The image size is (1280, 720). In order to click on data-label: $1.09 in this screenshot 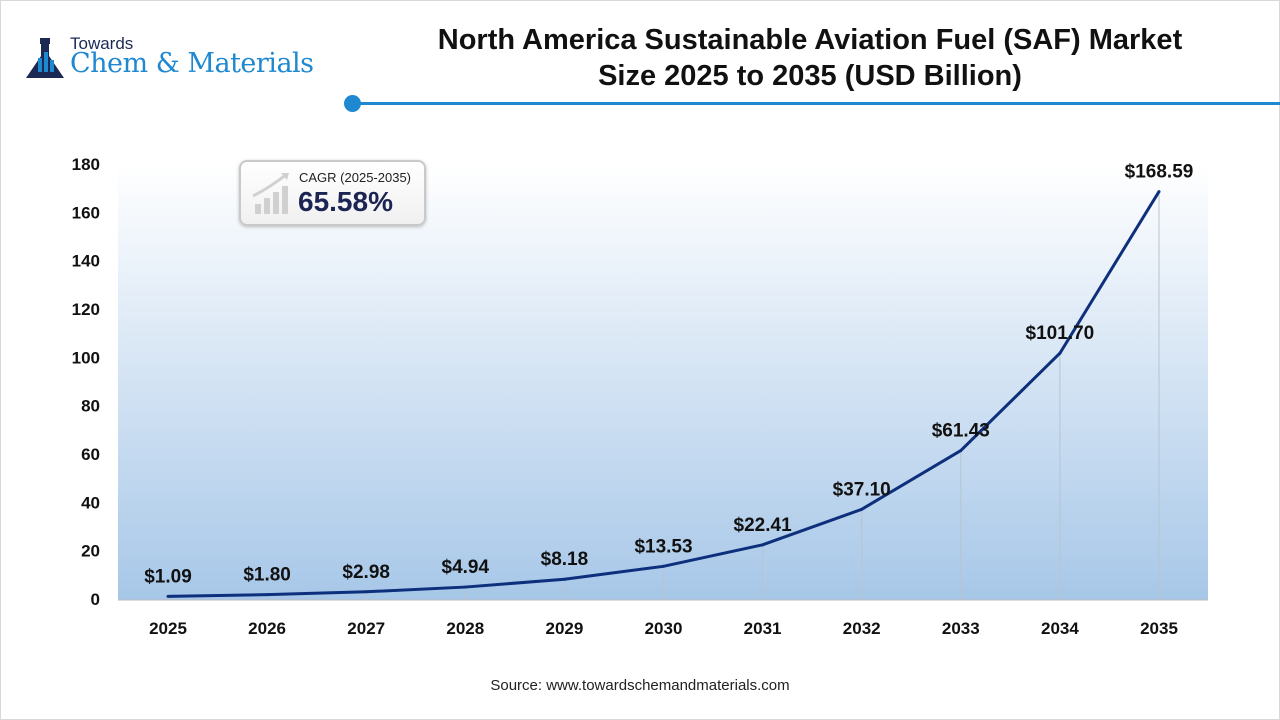, I will do `click(168, 576)`.